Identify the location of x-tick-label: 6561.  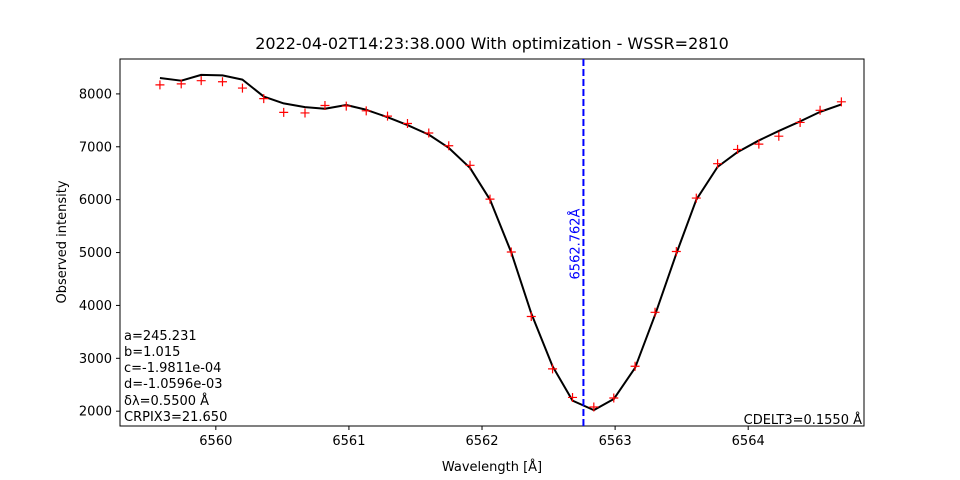
(348, 441).